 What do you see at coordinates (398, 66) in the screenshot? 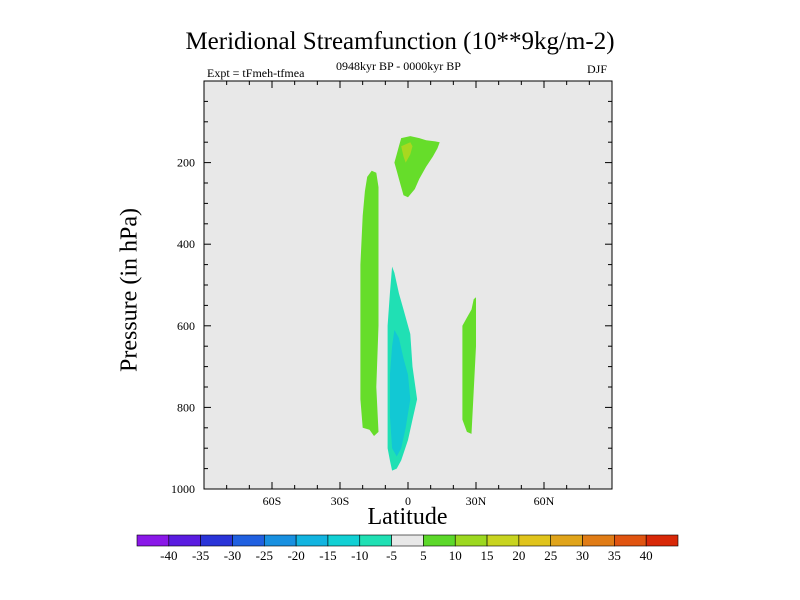
I see `period-label: 0948kyr BP - 0000kyr BP` at bounding box center [398, 66].